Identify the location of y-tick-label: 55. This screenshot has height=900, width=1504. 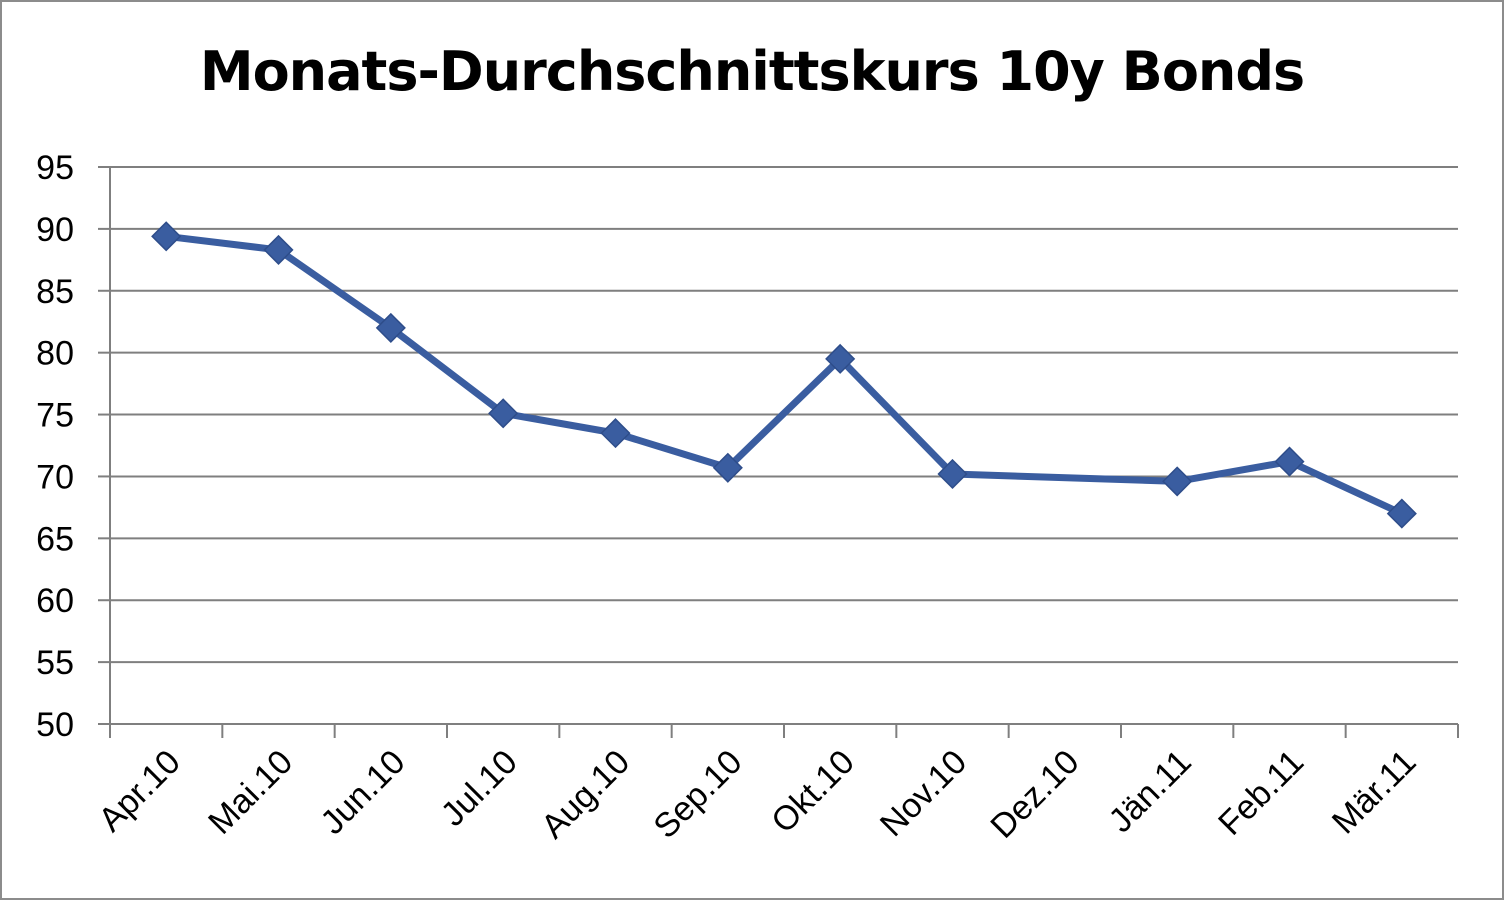
(55, 663).